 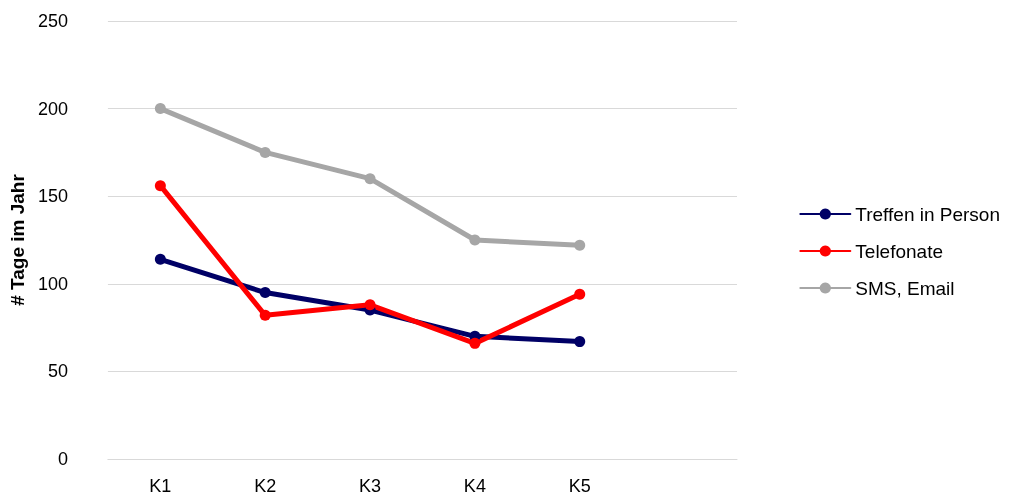 What do you see at coordinates (474, 486) in the screenshot?
I see `x-tick-label: K4` at bounding box center [474, 486].